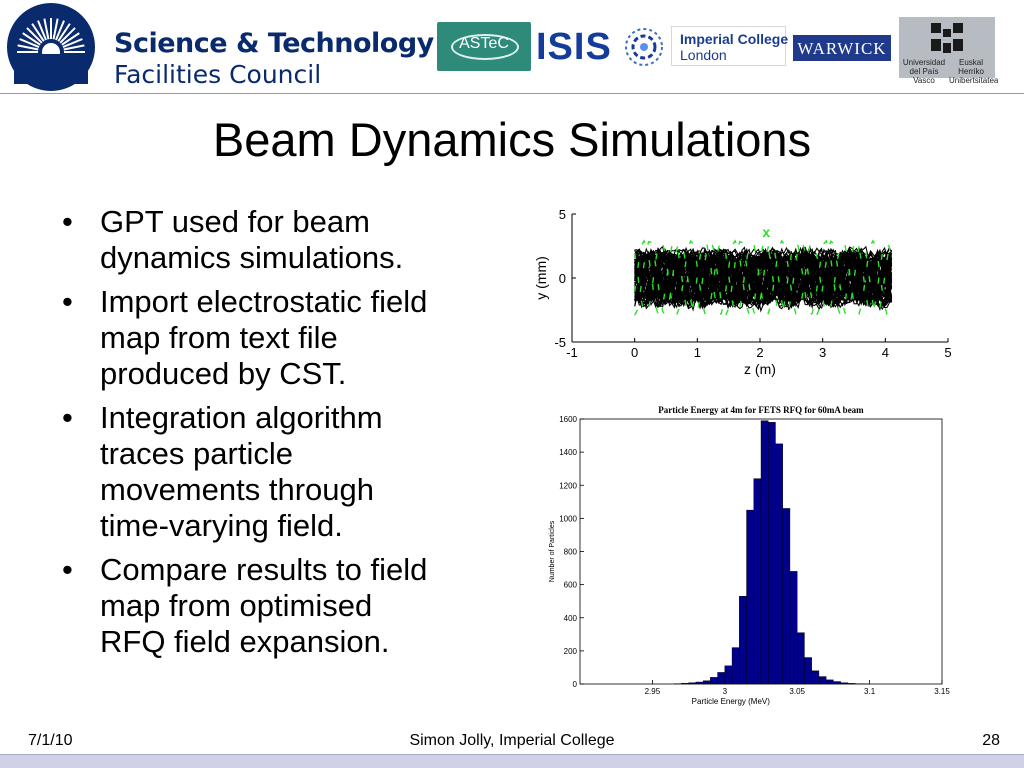 The image size is (1024, 768). What do you see at coordinates (568, 485) in the screenshot?
I see `y-tick-label: 1200` at bounding box center [568, 485].